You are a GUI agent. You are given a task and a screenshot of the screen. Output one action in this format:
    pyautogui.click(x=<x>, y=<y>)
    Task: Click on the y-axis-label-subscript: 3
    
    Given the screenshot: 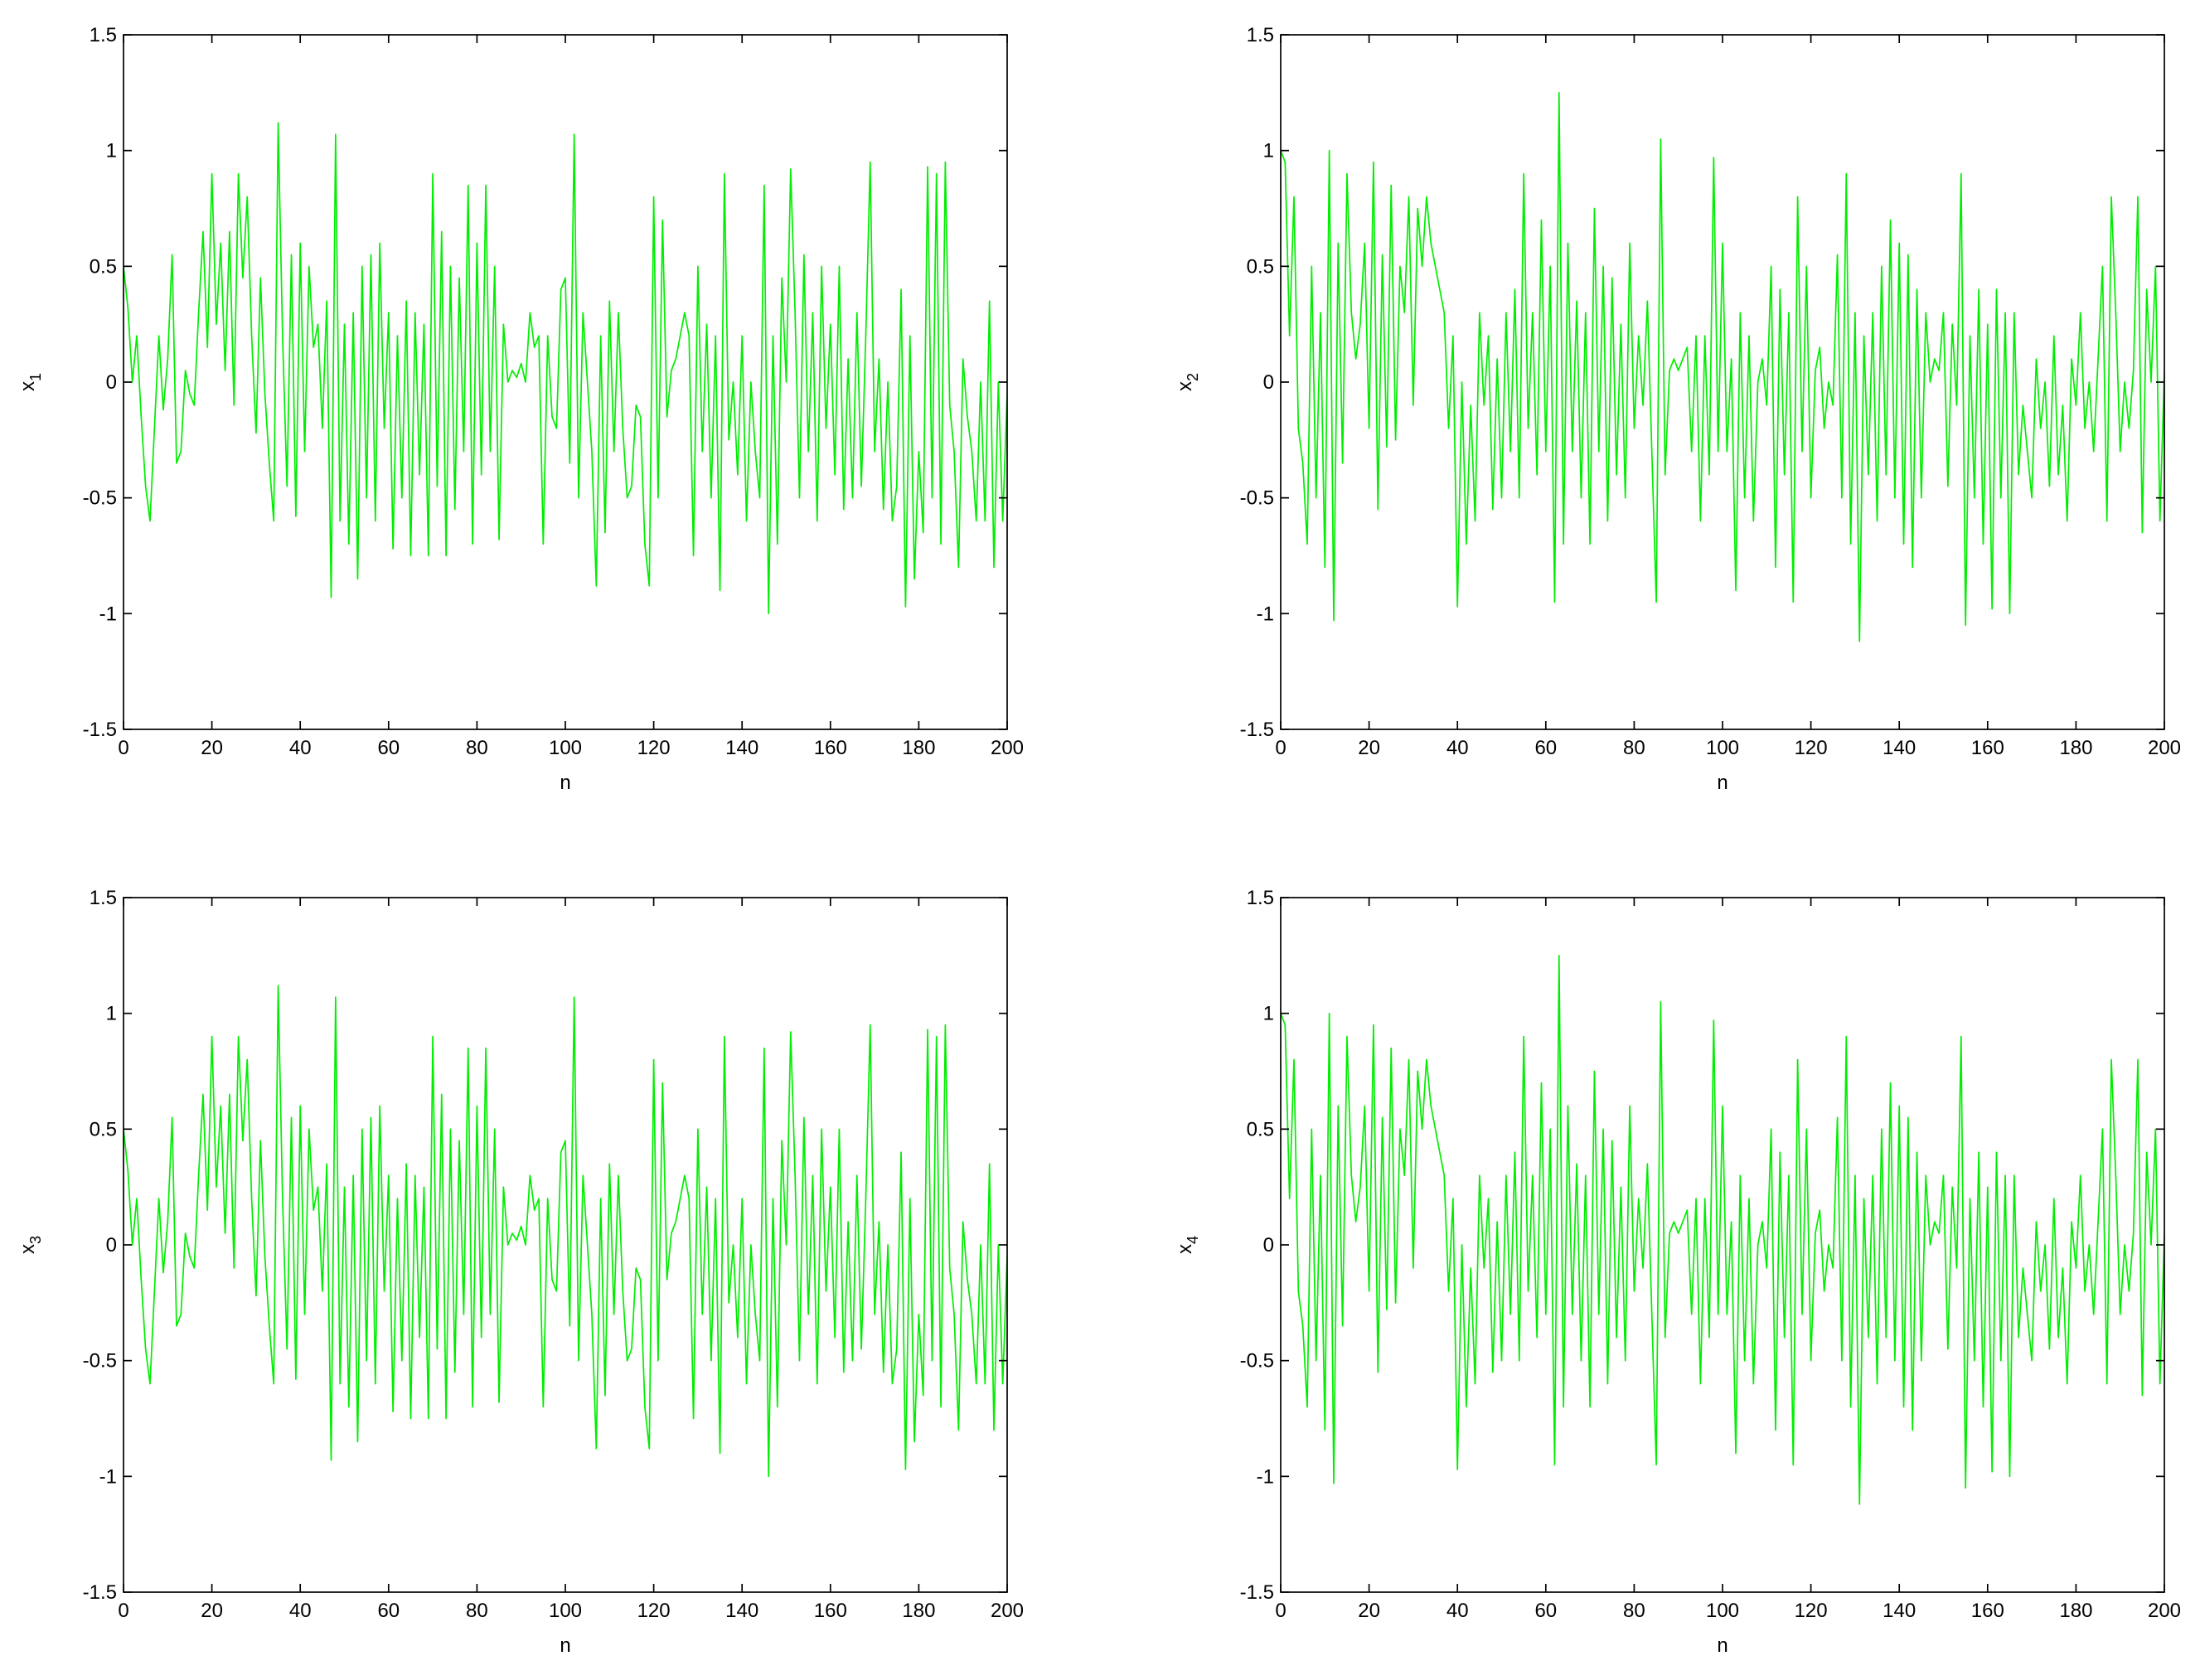 What is the action you would take?
    pyautogui.click(x=35, y=1240)
    